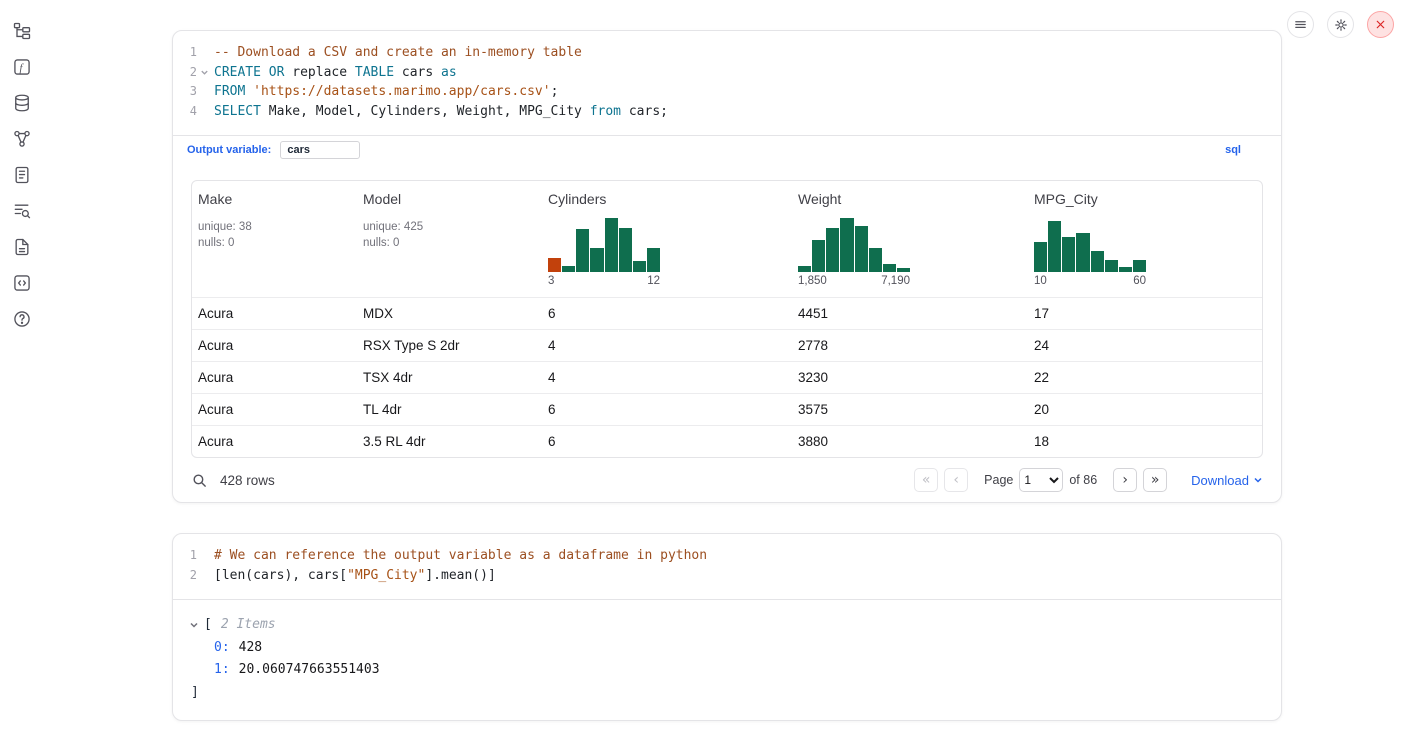 The width and height of the screenshot is (1408, 729). What do you see at coordinates (1227, 480) in the screenshot?
I see `download-button: Download` at bounding box center [1227, 480].